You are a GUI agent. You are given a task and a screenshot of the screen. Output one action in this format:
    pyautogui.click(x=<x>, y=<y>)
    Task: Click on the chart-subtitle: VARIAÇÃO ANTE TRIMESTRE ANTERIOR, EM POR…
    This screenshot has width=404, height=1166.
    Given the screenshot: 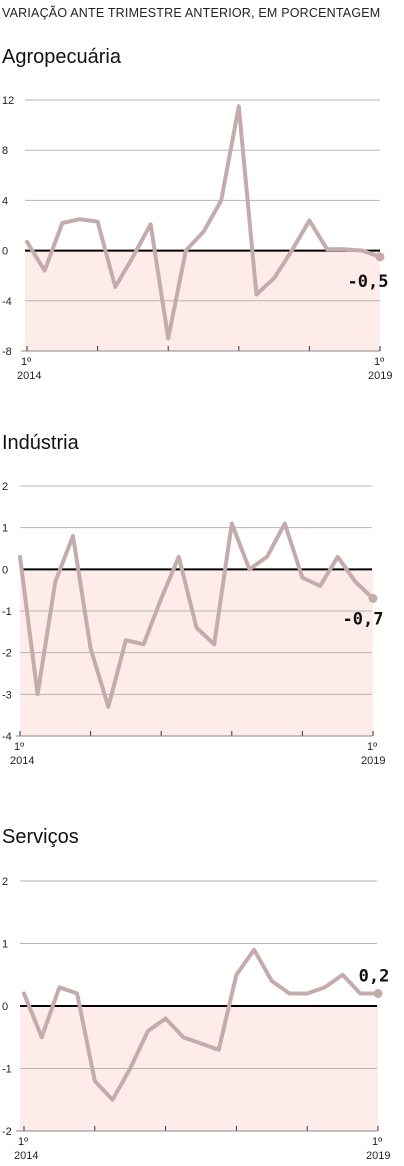 What is the action you would take?
    pyautogui.click(x=191, y=13)
    